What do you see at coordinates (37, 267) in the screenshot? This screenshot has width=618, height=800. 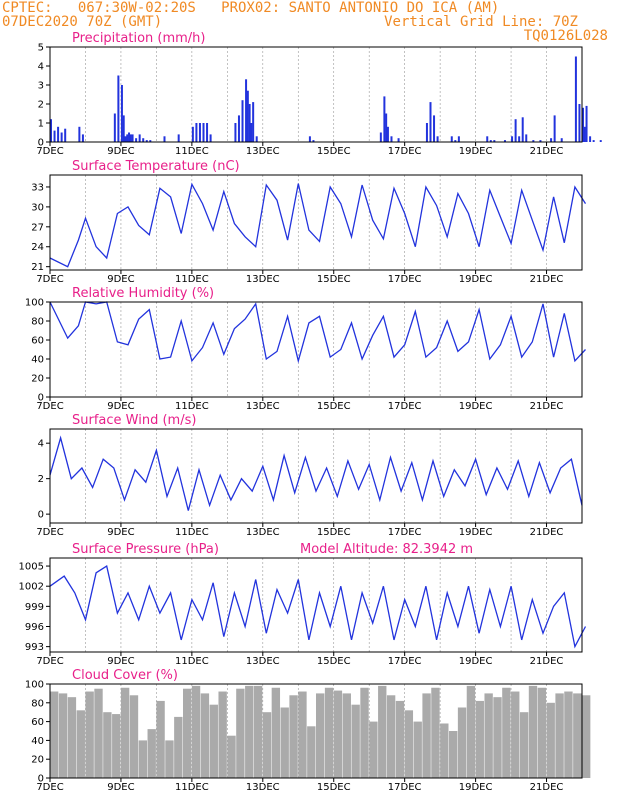 I see `y-tick-label: 21` at bounding box center [37, 267].